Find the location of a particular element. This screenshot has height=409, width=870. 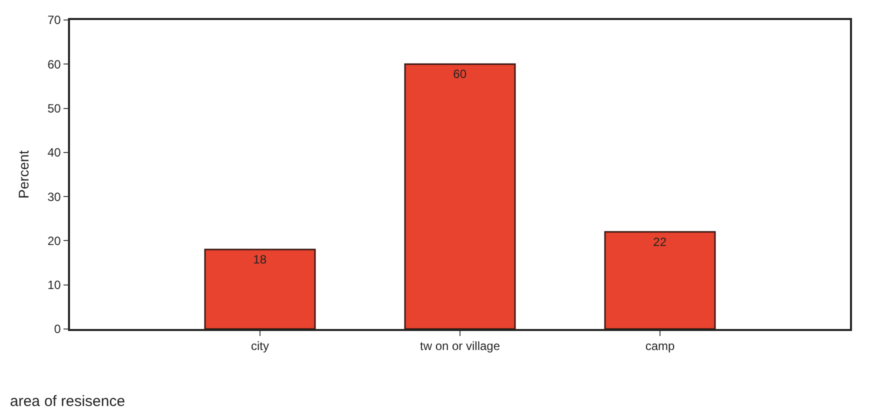

x-tick-label: tw on or village is located at coordinates (460, 346).